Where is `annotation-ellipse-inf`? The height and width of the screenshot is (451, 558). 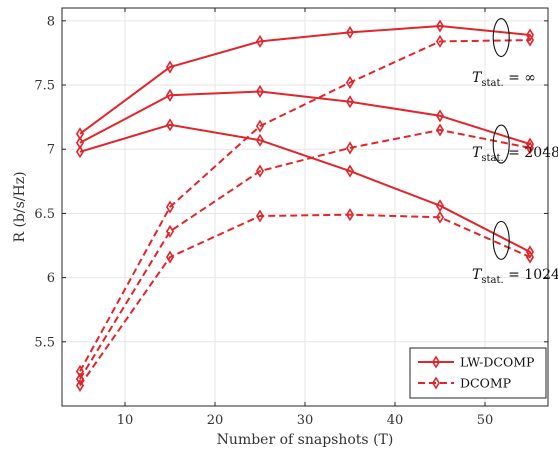 annotation-ellipse-inf is located at coordinates (501, 37).